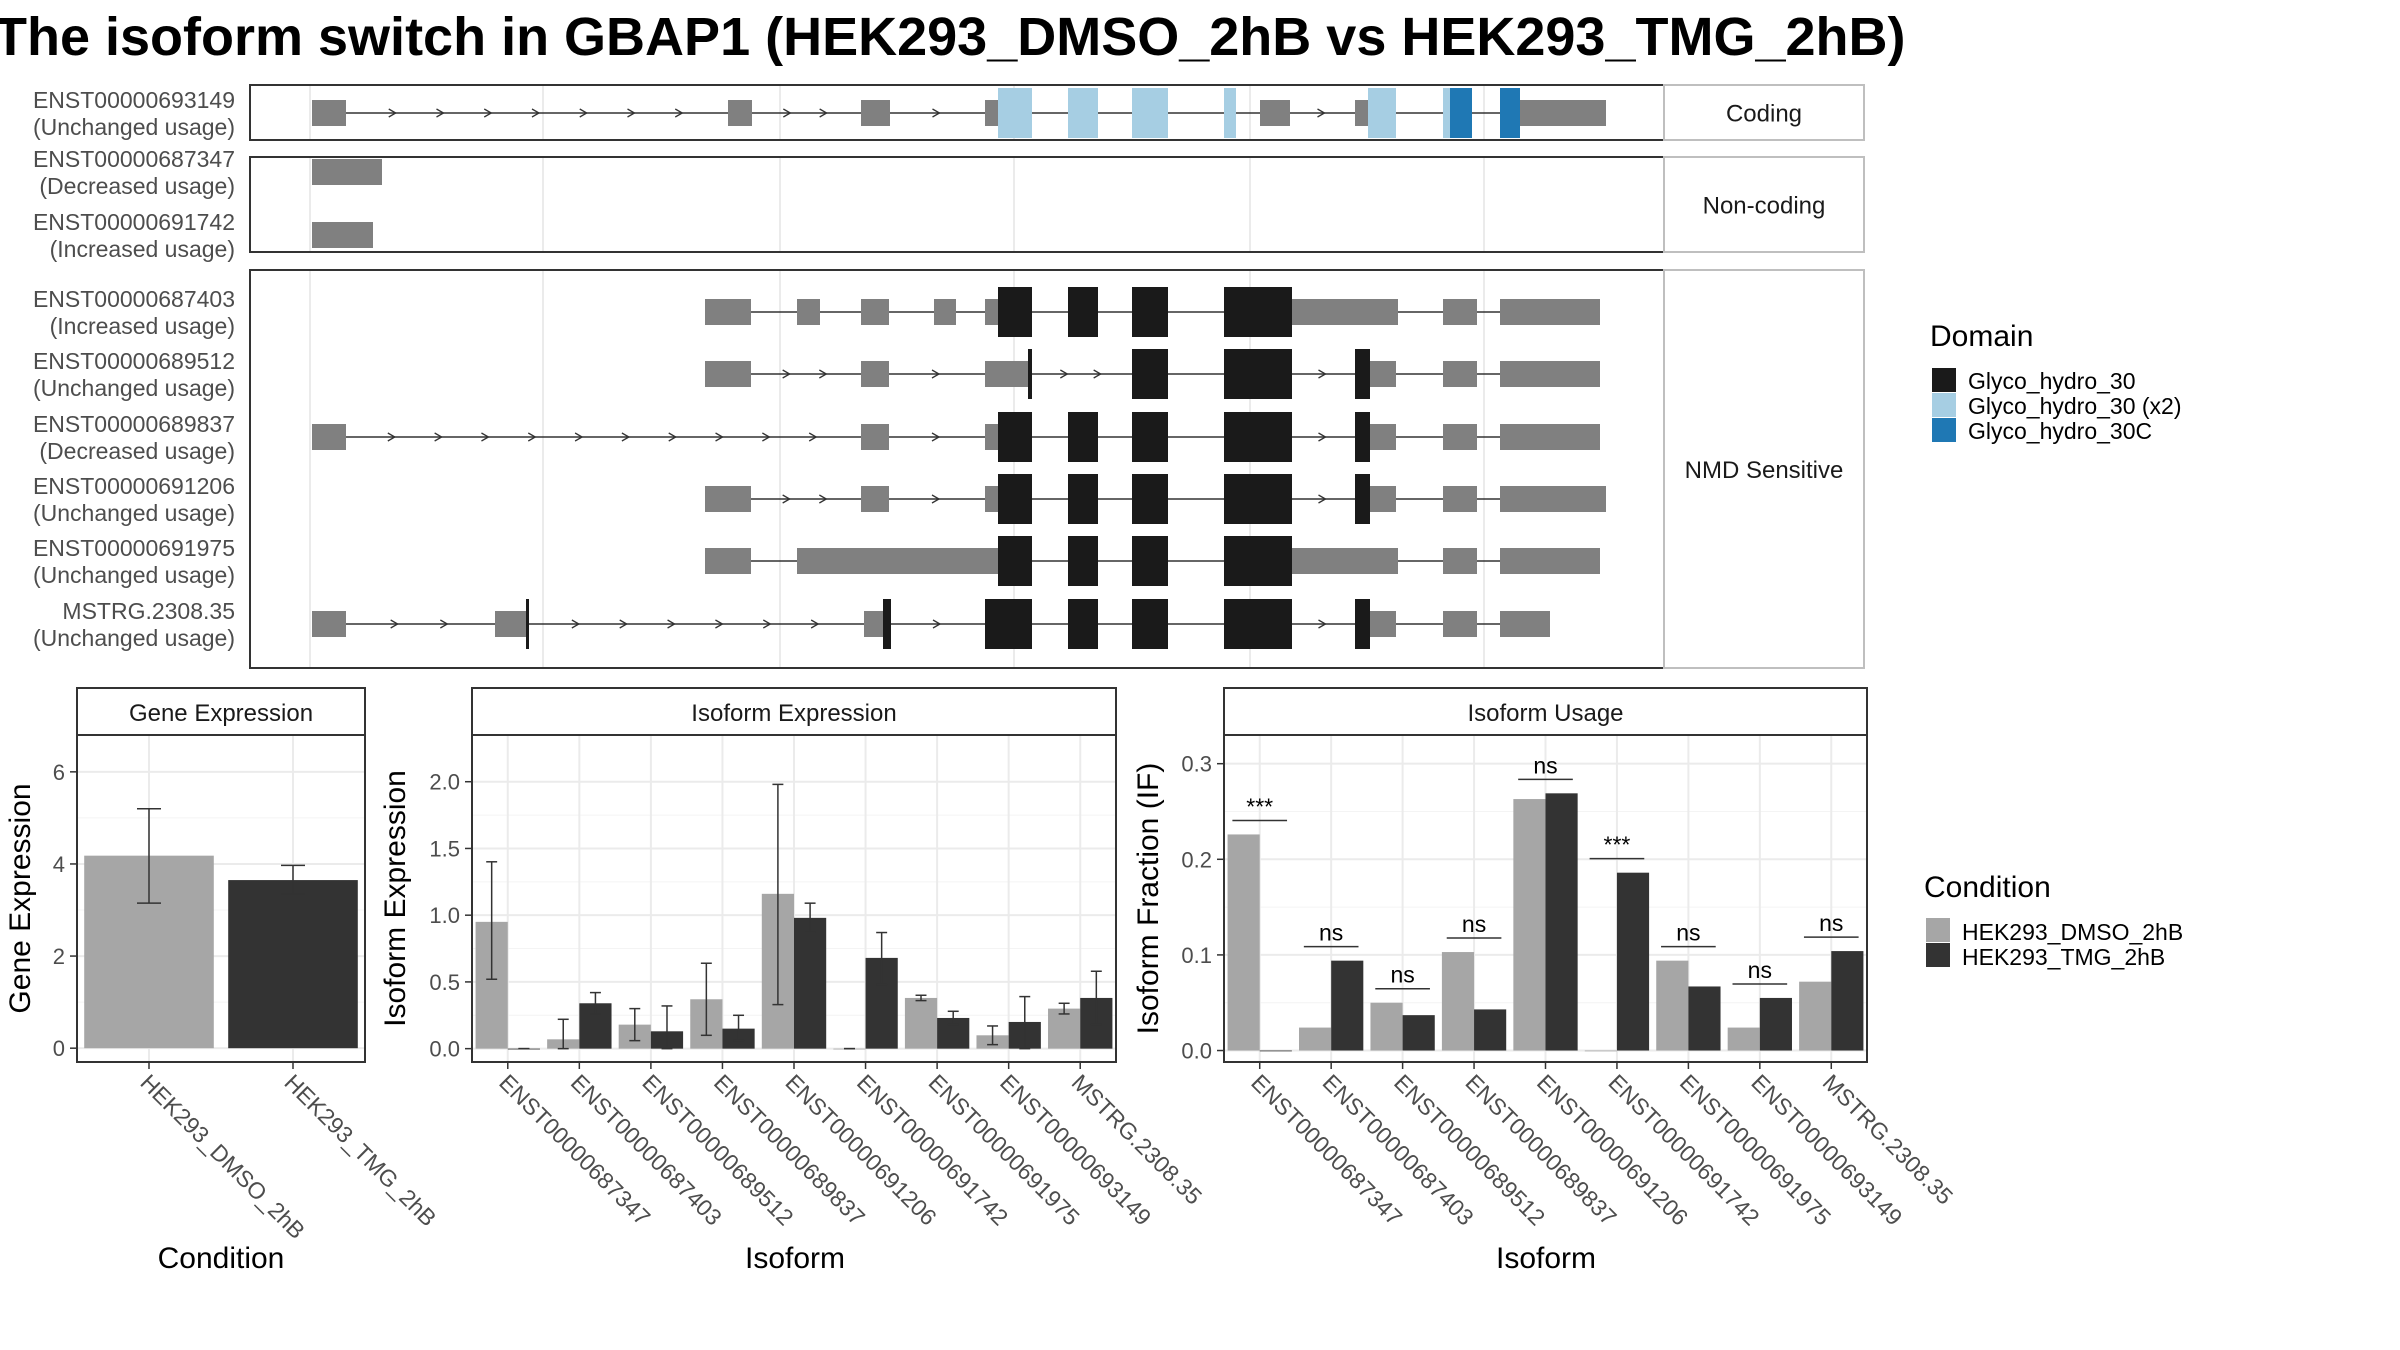 This screenshot has width=2400, height=1350. Describe the element at coordinates (444, 782) in the screenshot. I see `y-tick-label: 2.0` at that location.